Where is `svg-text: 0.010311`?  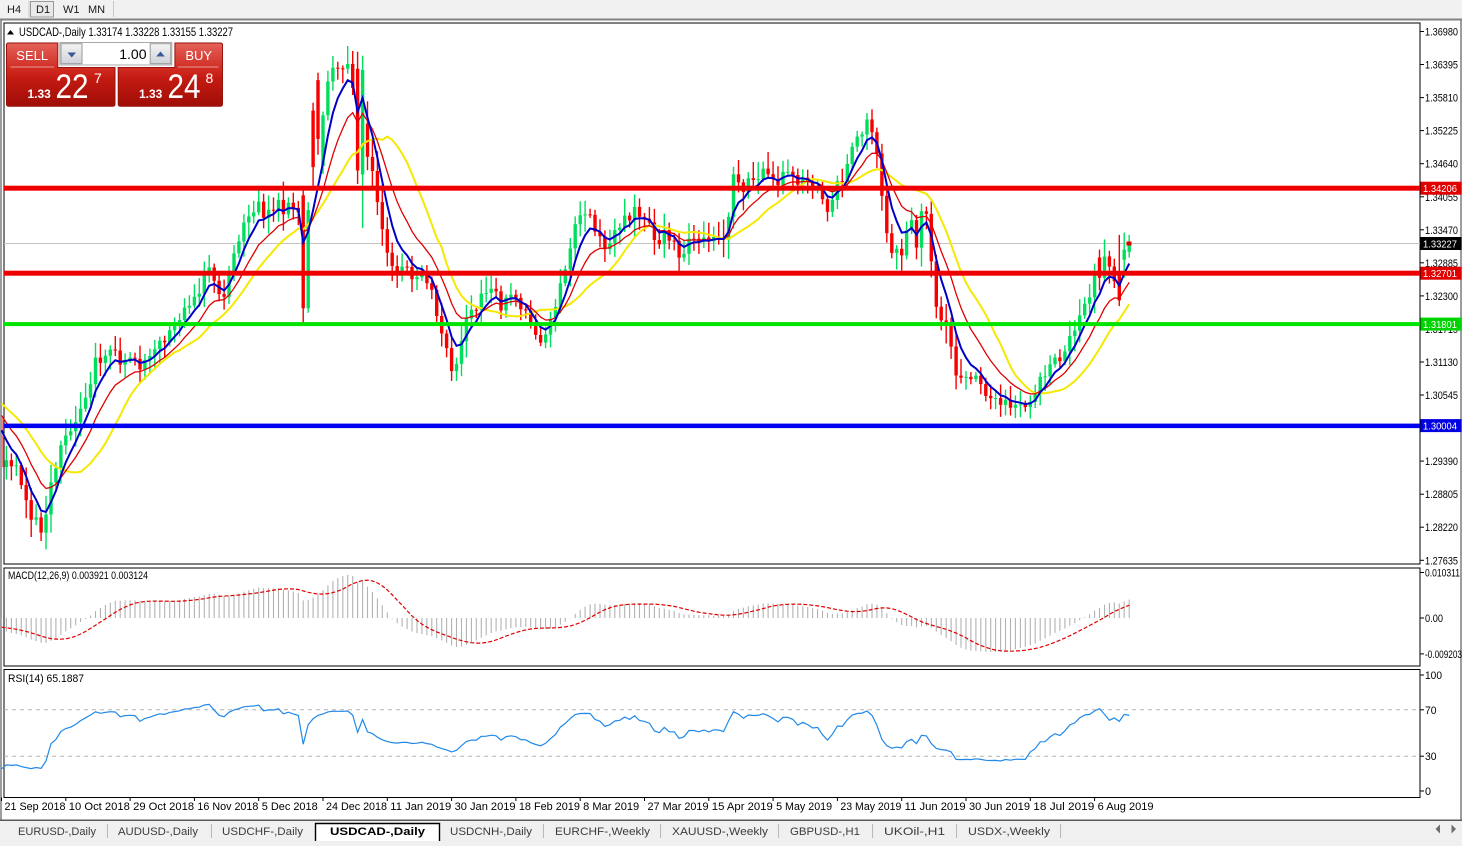
svg-text: 0.010311 is located at coordinates (1442, 574).